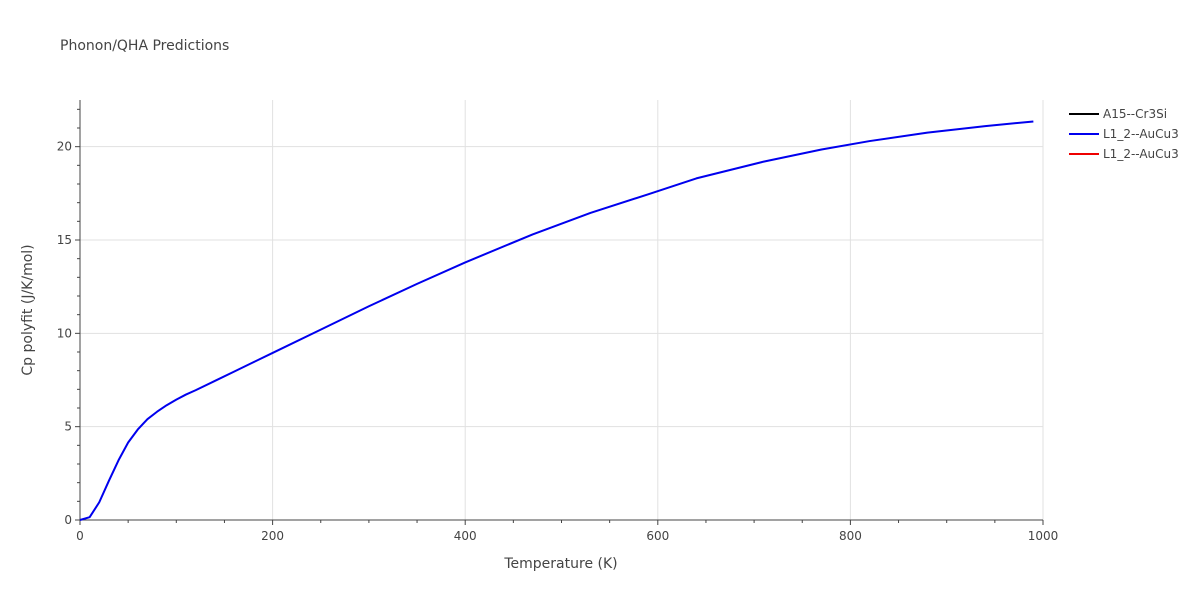  I want to click on y-tick-label-0: 0, so click(68, 520).